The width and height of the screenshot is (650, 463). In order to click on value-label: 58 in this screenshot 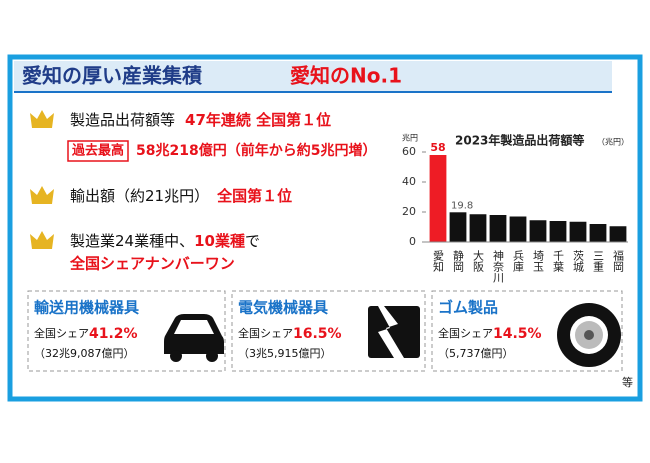, I will do `click(437, 147)`.